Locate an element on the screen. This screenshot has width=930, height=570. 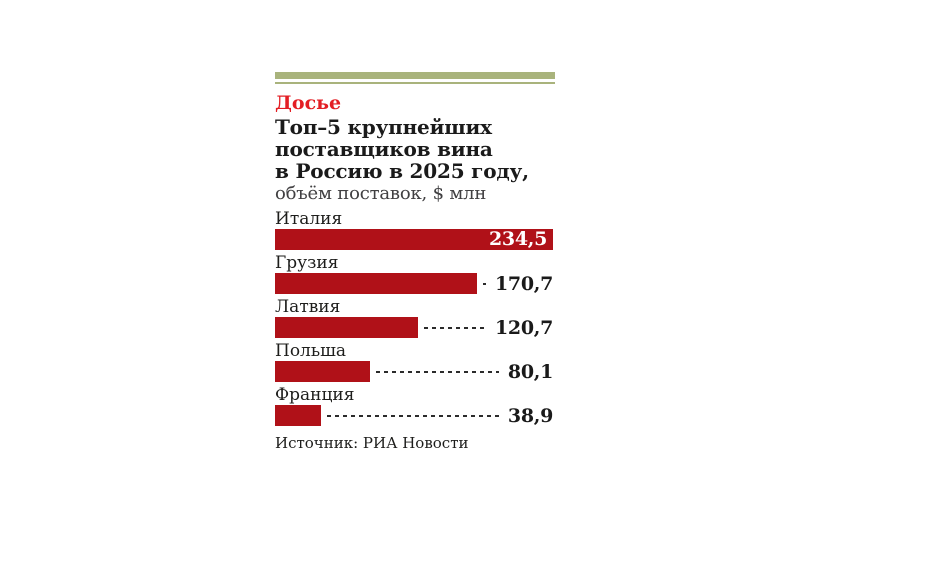
chart-subtitle: объём поставок, $ млн is located at coordinates (381, 193).